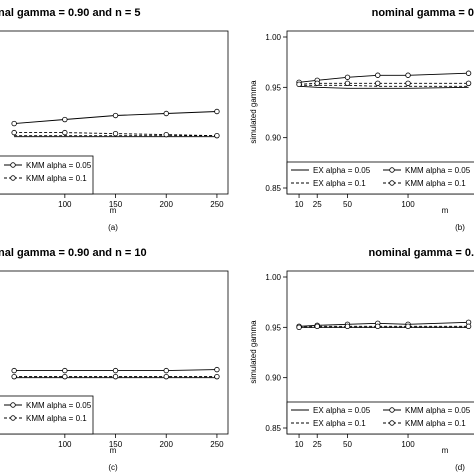 The image size is (474, 474). Describe the element at coordinates (113, 227) in the screenshot. I see `panel-a-sublabel: (a)` at that location.